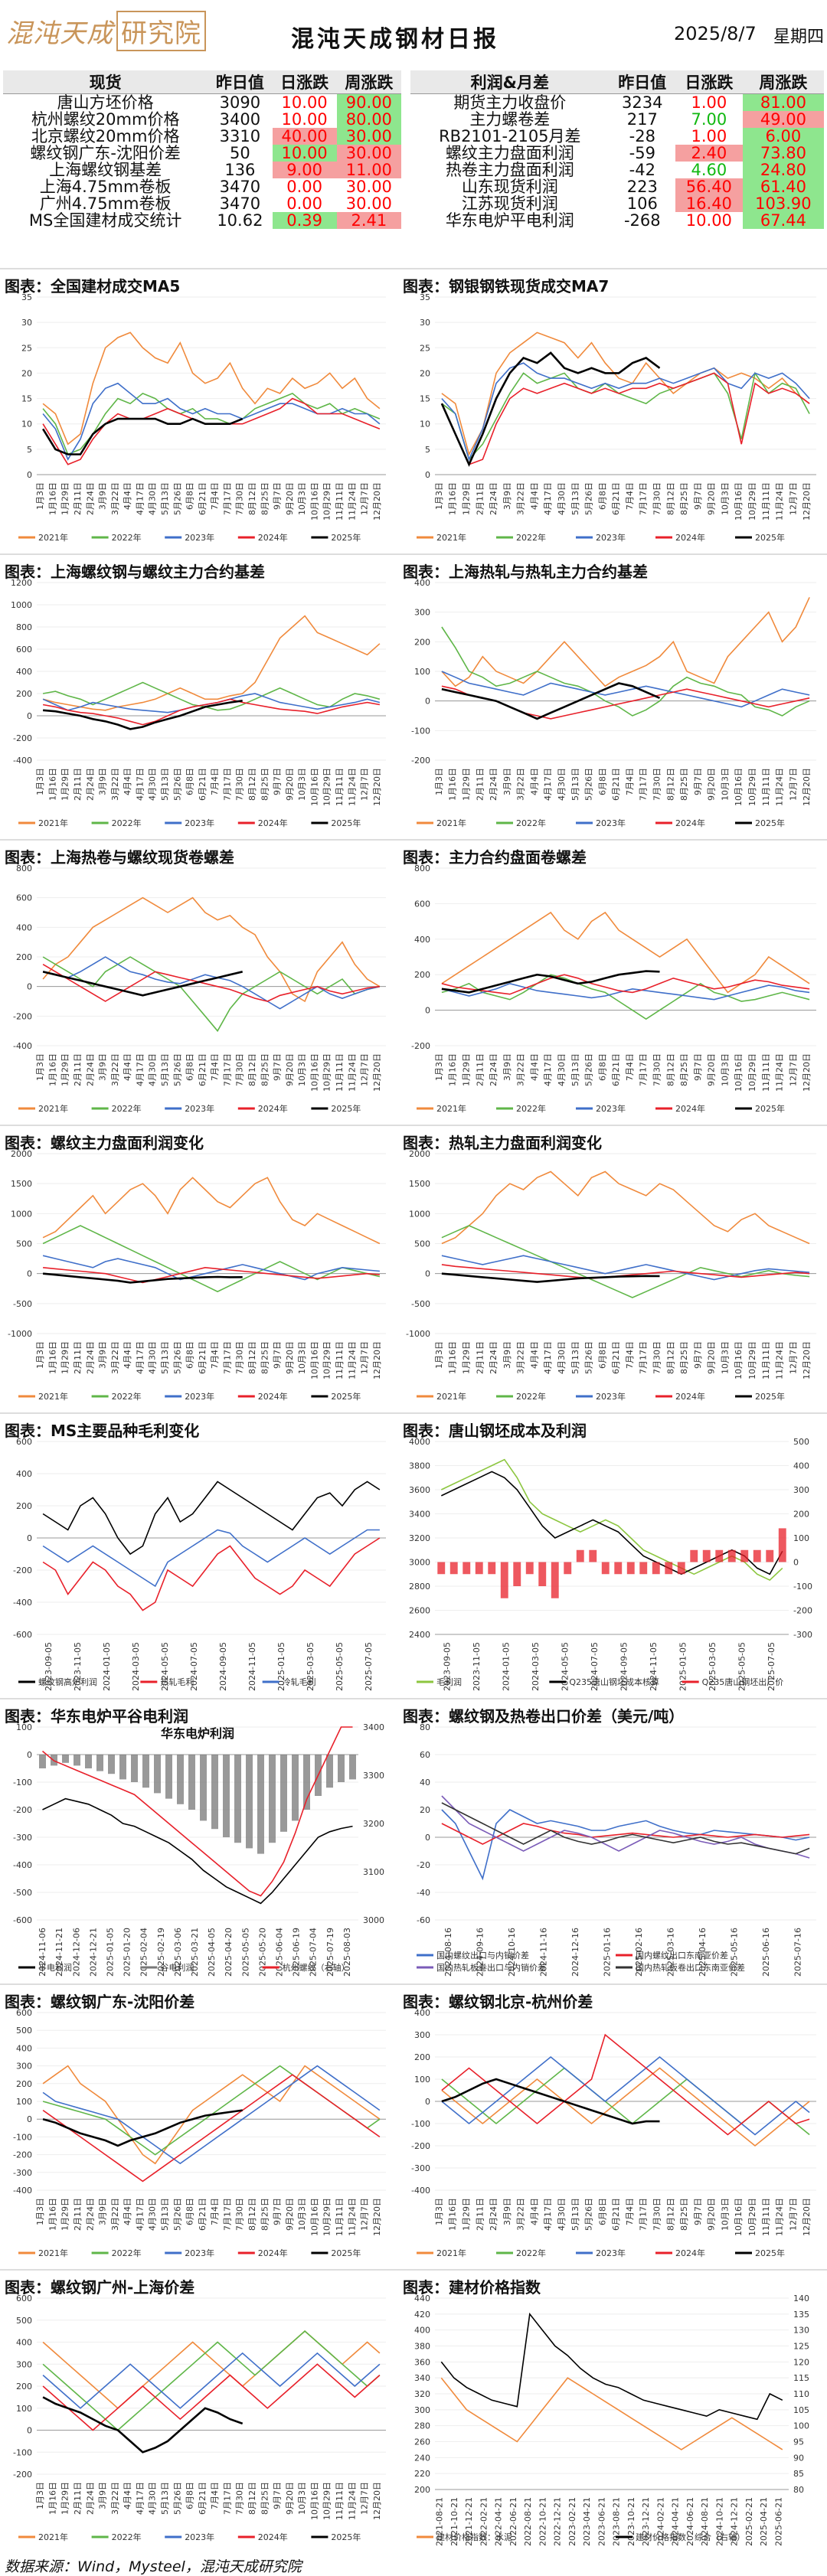 The width and height of the screenshot is (827, 2576). I want to click on row-week-change: 2.41, so click(368, 221).